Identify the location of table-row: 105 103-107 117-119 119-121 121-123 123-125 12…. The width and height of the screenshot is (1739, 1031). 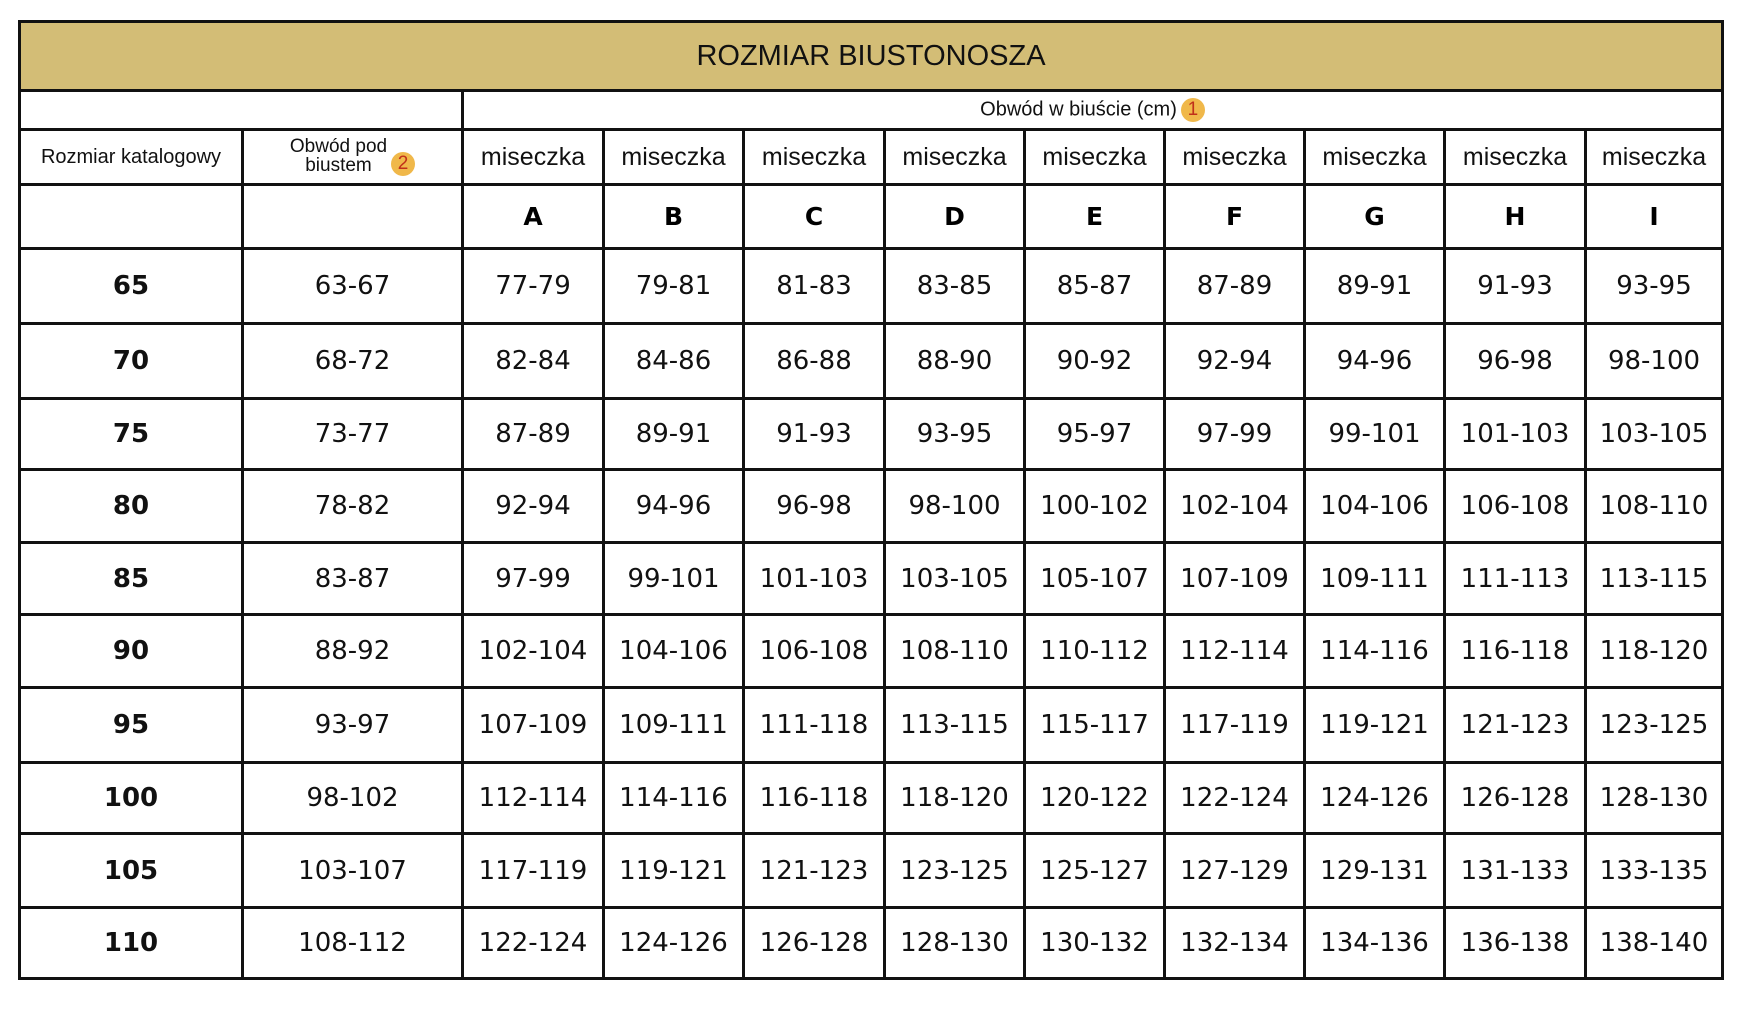
(871, 870).